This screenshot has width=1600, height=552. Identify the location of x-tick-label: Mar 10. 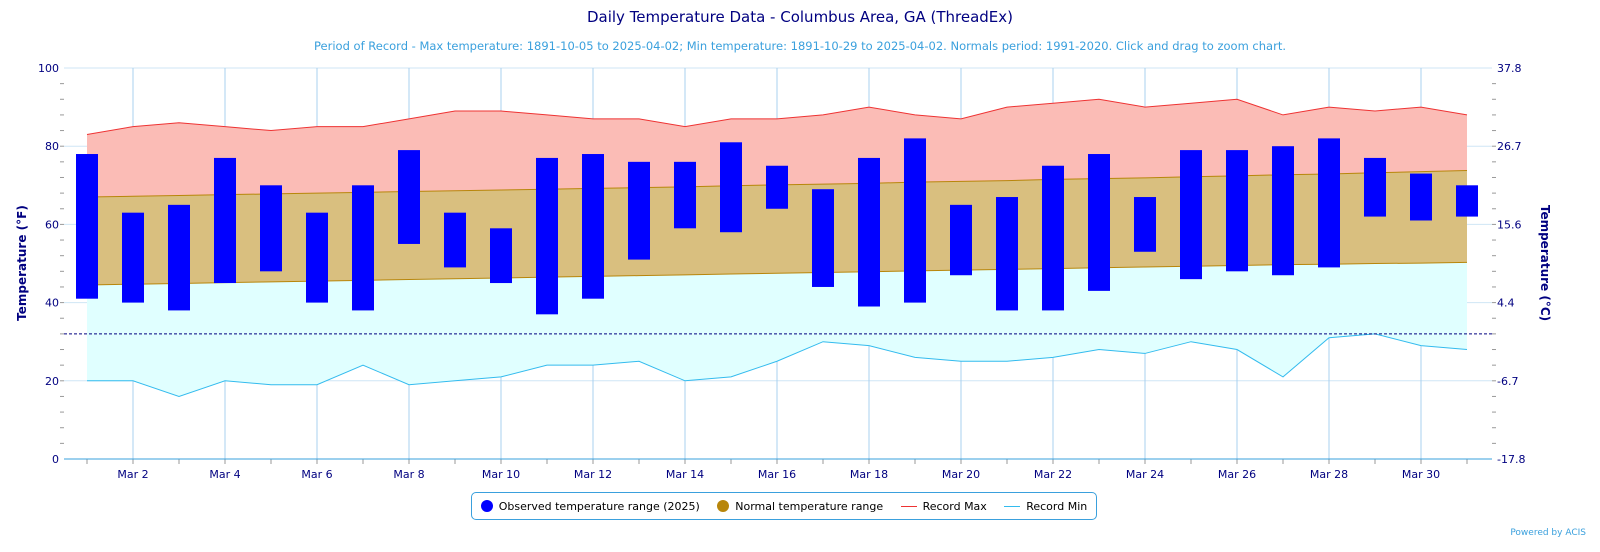
(501, 474).